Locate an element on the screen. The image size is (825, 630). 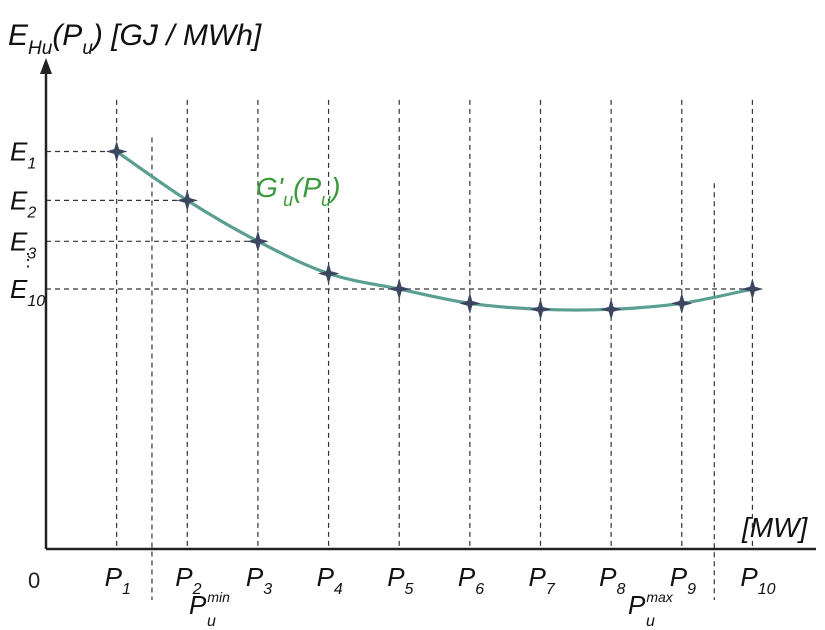
curve-label: G'u(Pu) is located at coordinates (298, 191).